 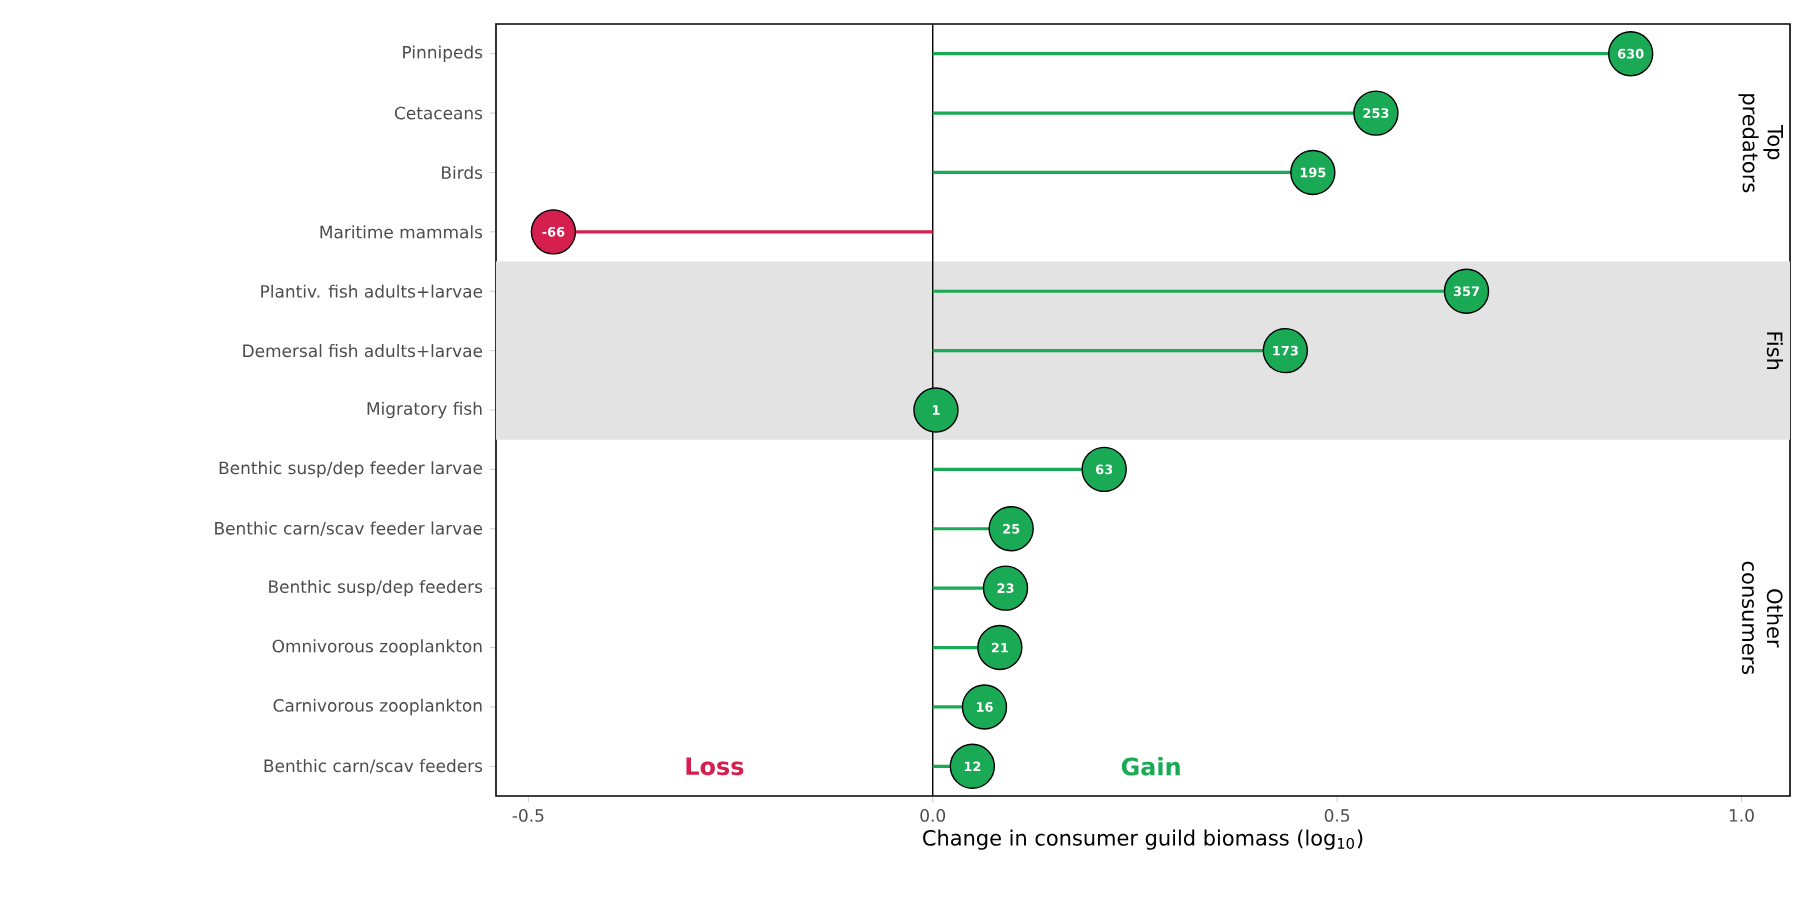 I want to click on y-tick-label: Omnivorous zooplankton, so click(x=377, y=647).